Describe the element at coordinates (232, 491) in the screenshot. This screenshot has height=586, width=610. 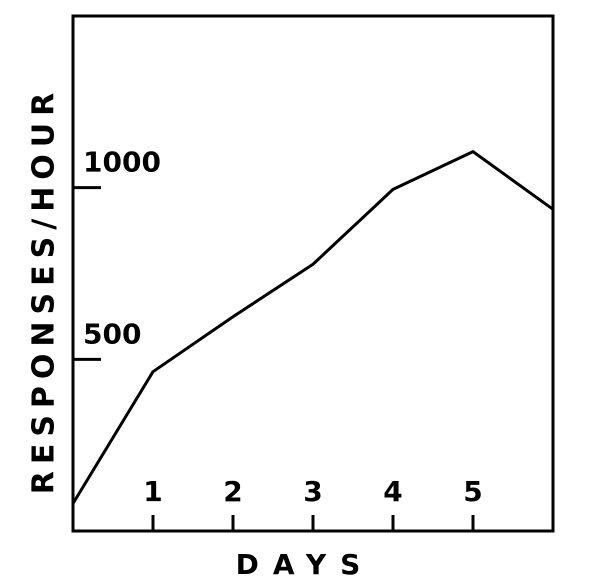
I see `x-tick-label: 2` at that location.